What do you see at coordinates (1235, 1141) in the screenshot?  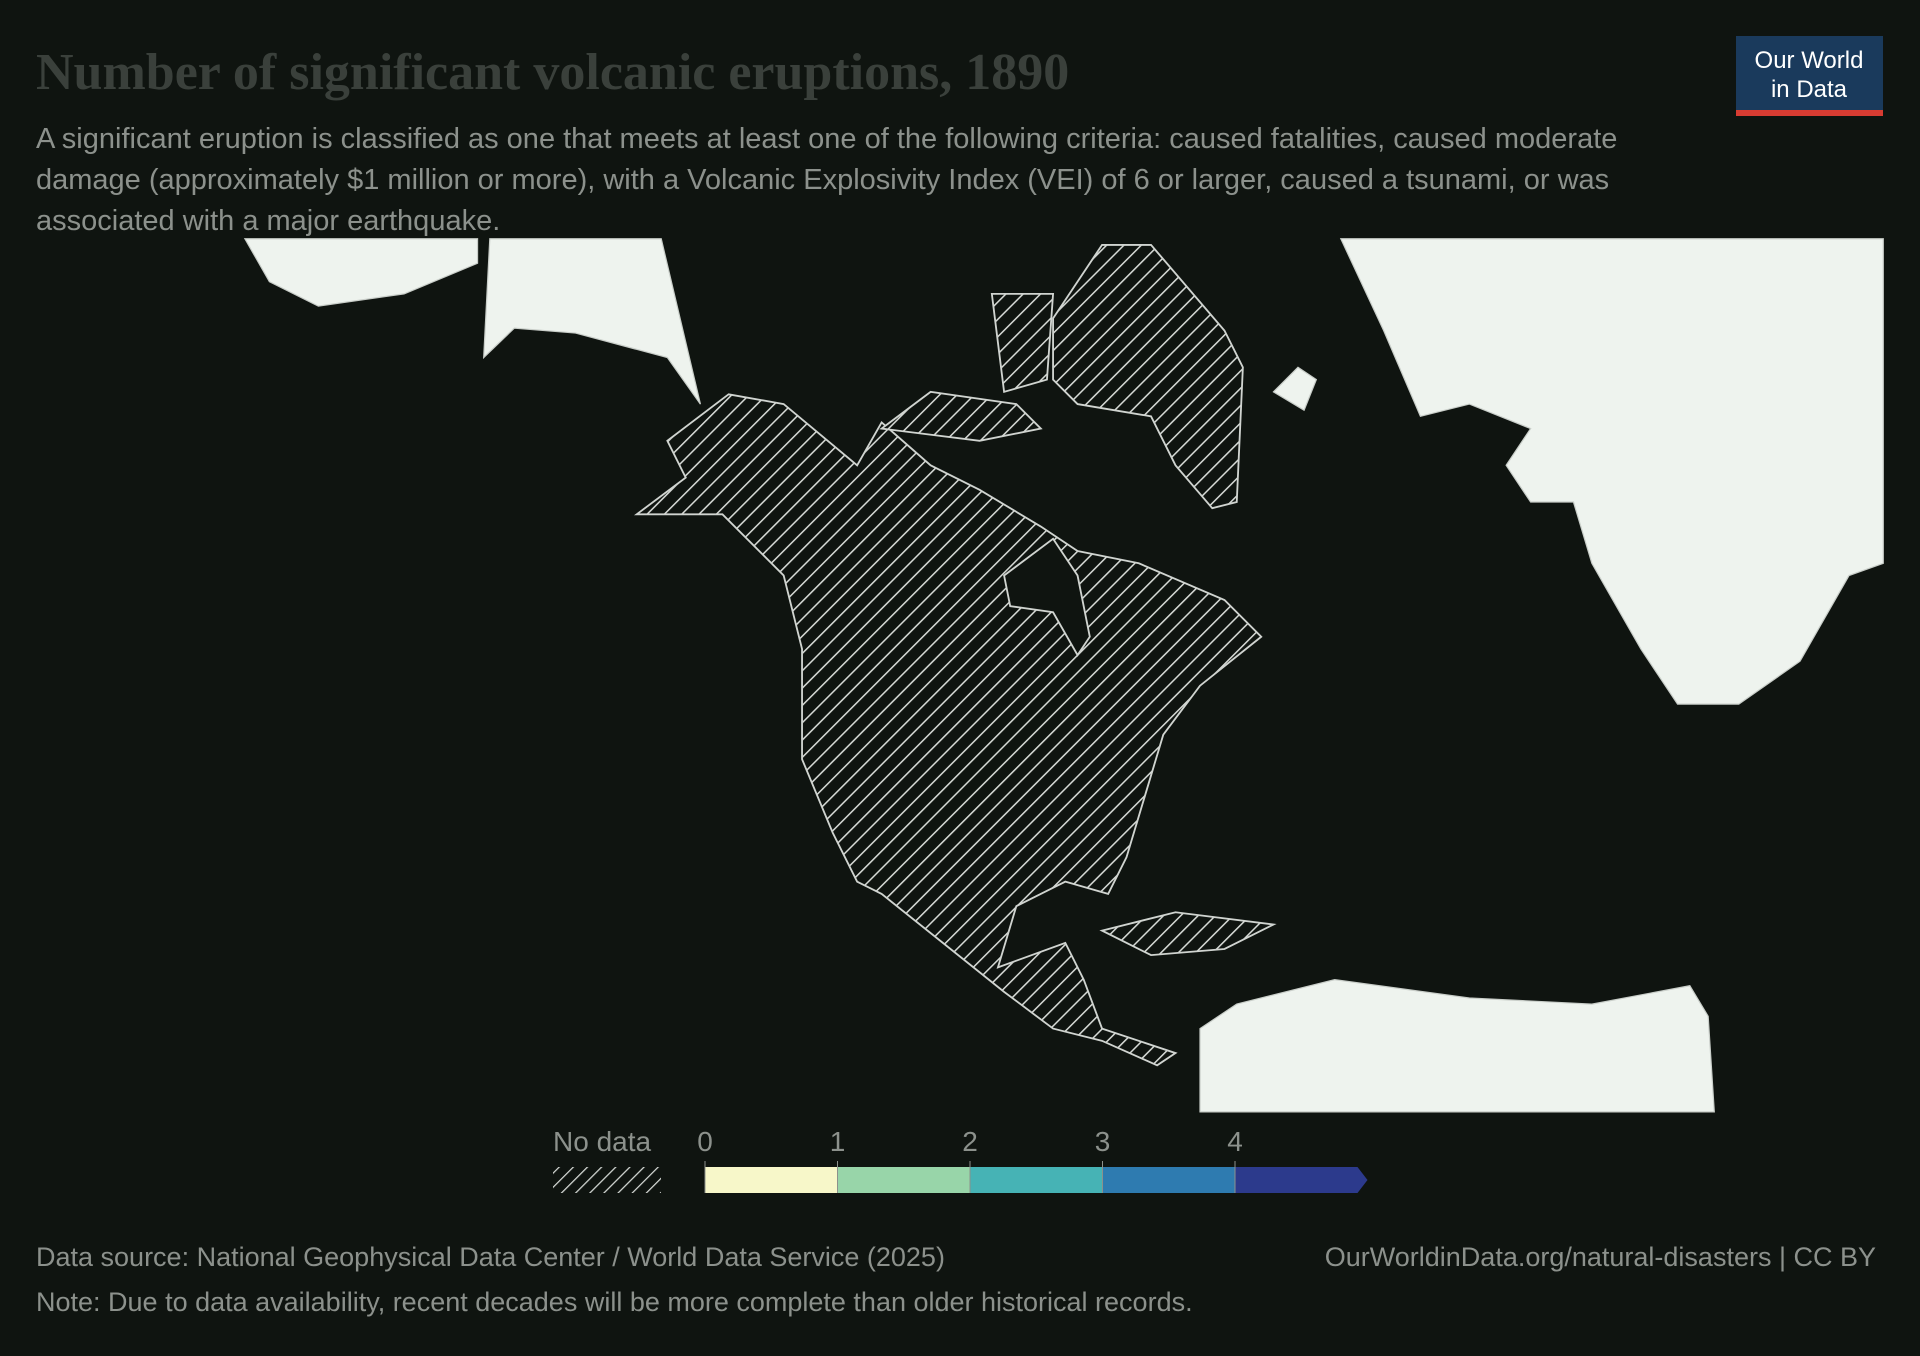 I see `legend-tick-label: 4` at bounding box center [1235, 1141].